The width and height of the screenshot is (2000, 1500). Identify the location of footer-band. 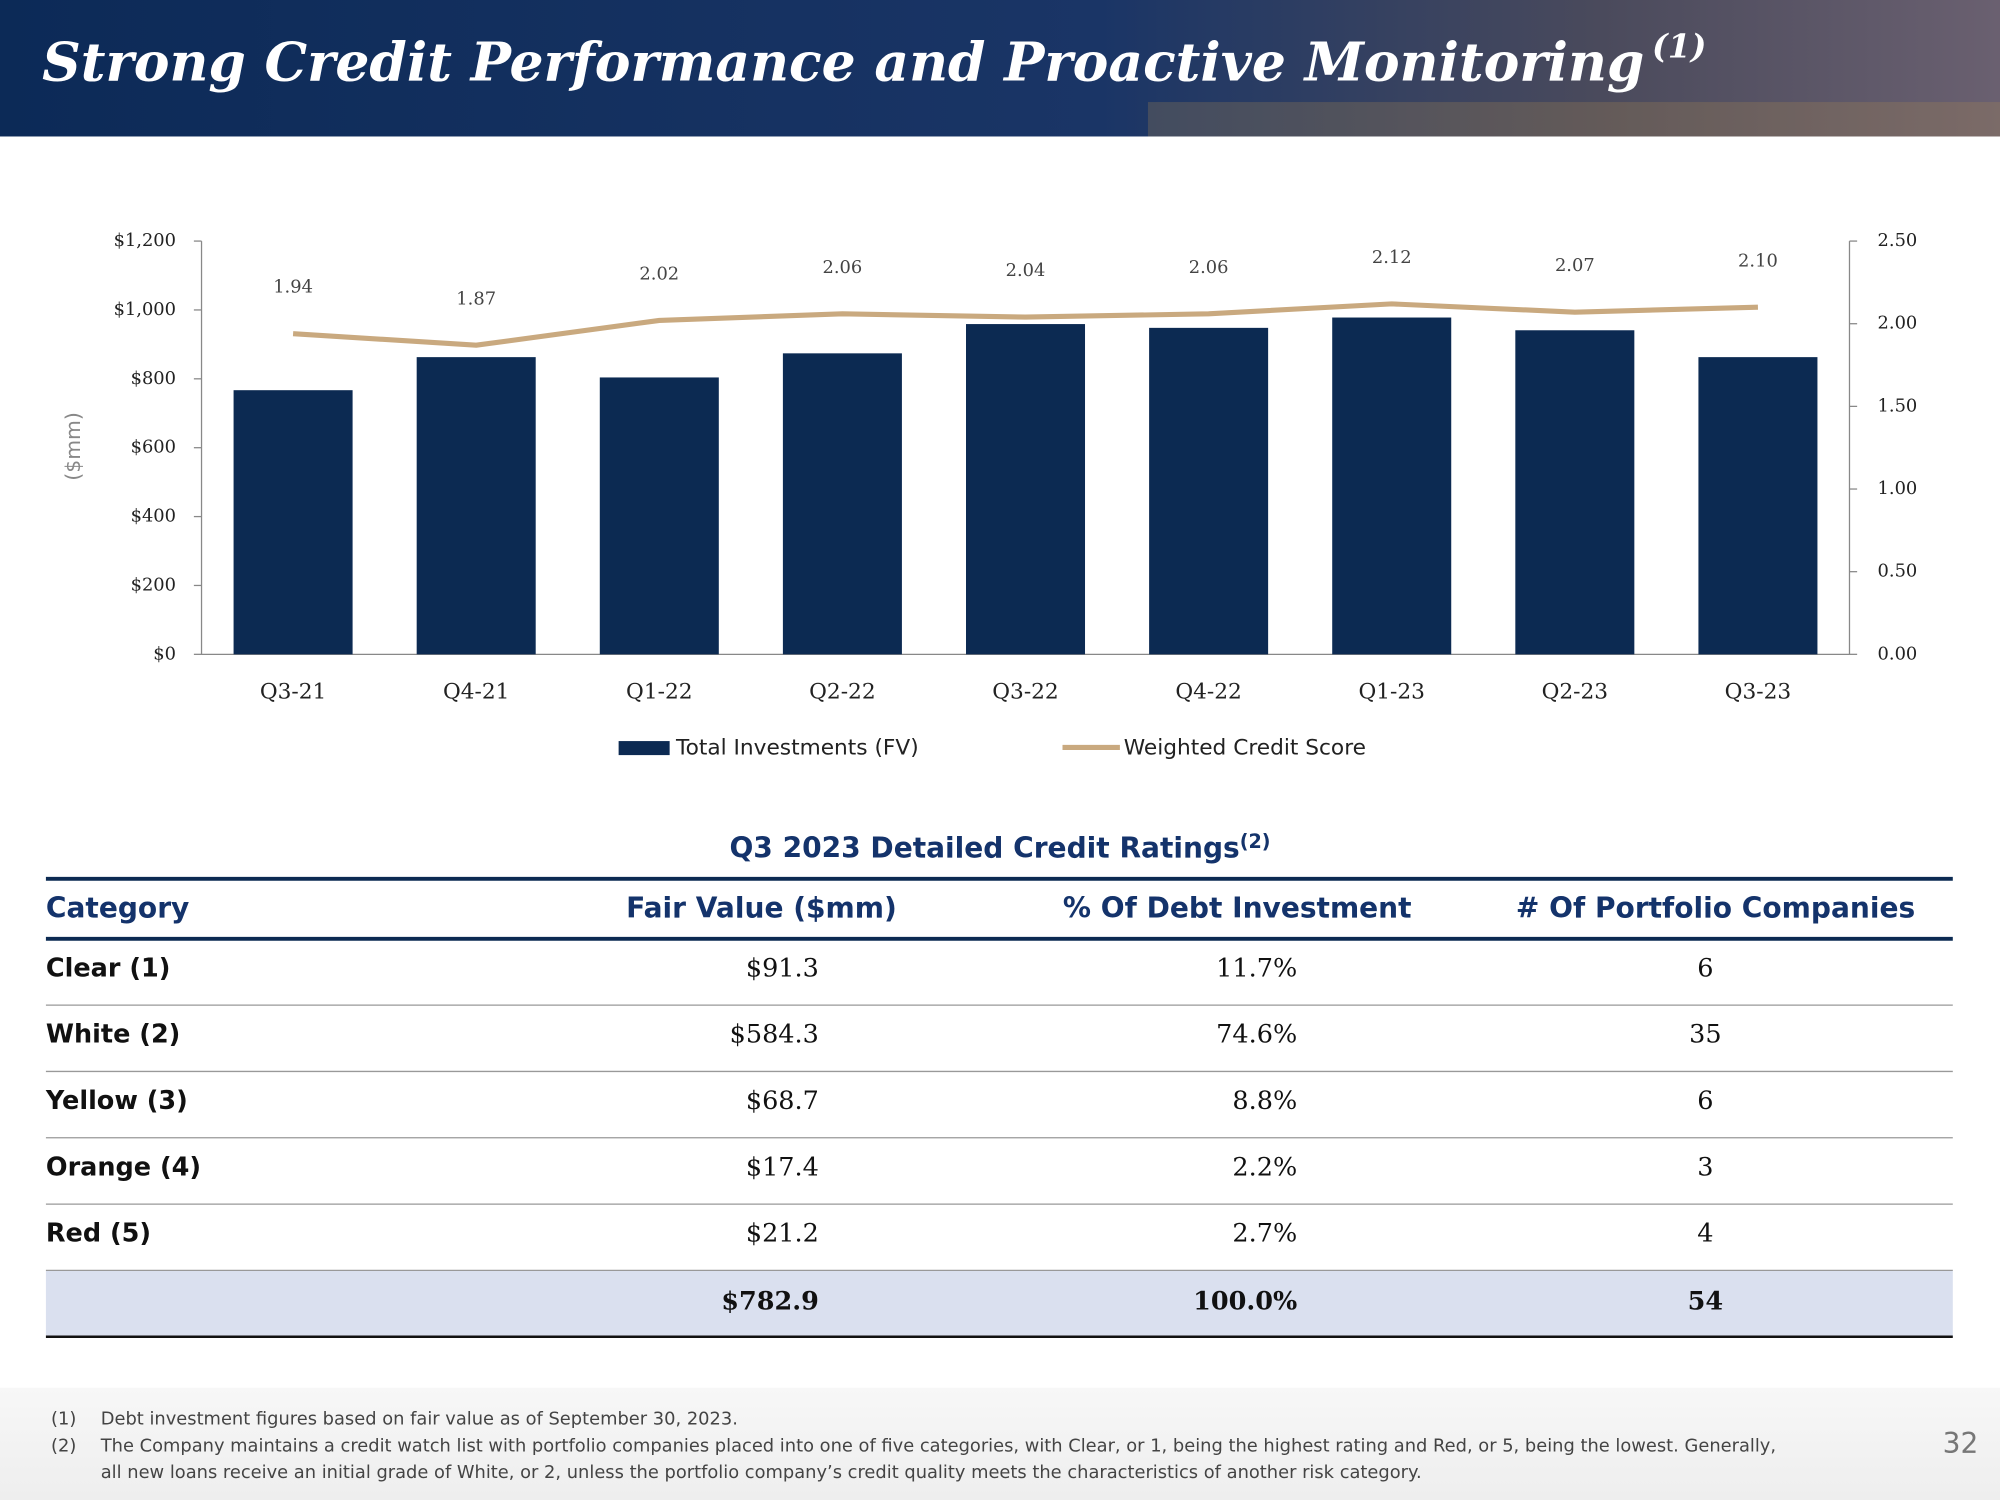
(1000, 1443).